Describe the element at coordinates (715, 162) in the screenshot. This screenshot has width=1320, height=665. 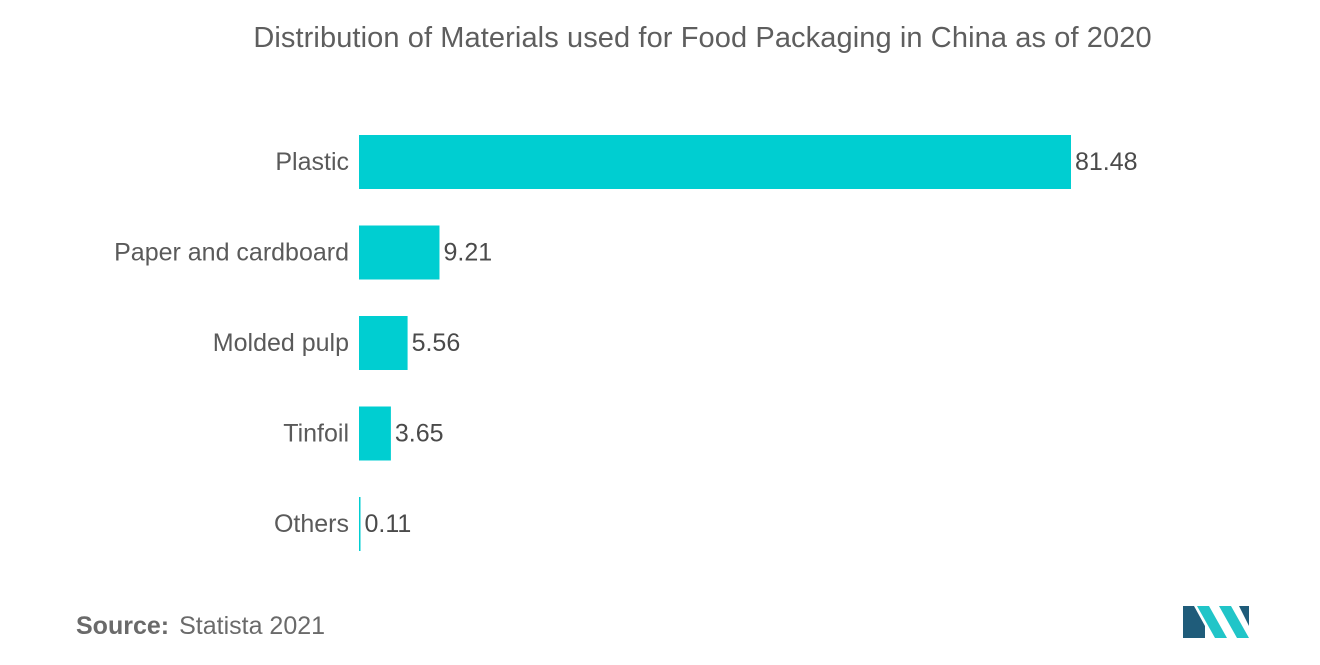
I see `bar-plastic` at that location.